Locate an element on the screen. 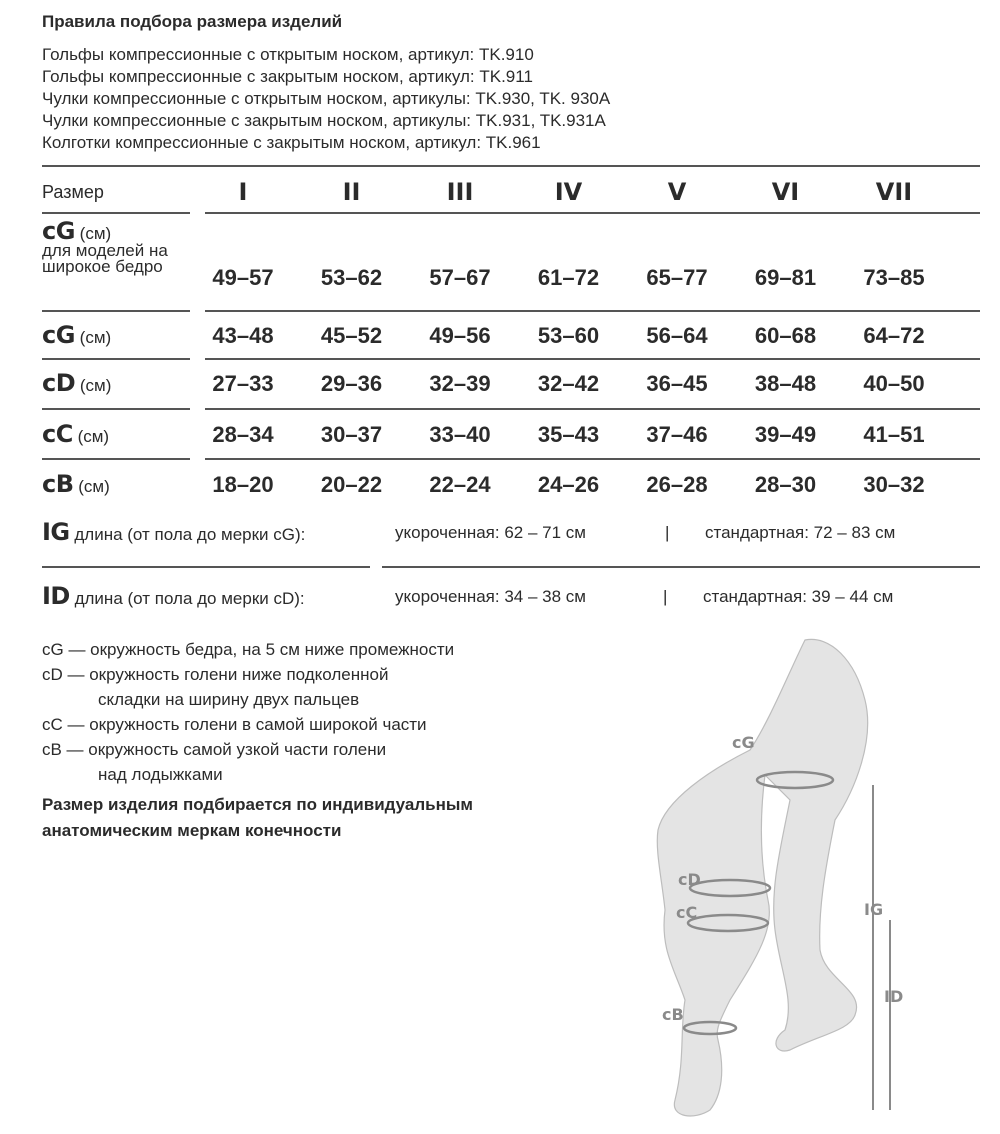 This screenshot has height=1134, width=1000. page-title: Правила подбора размера изделий is located at coordinates (192, 21).